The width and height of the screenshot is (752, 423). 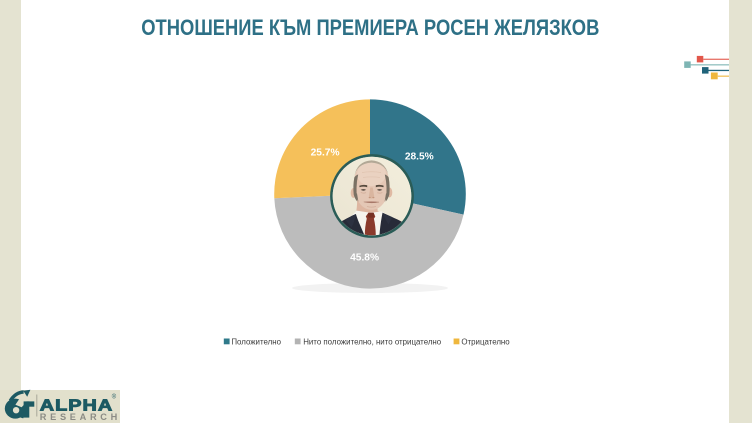 I want to click on svg-text: Отрицателно, so click(x=485, y=341).